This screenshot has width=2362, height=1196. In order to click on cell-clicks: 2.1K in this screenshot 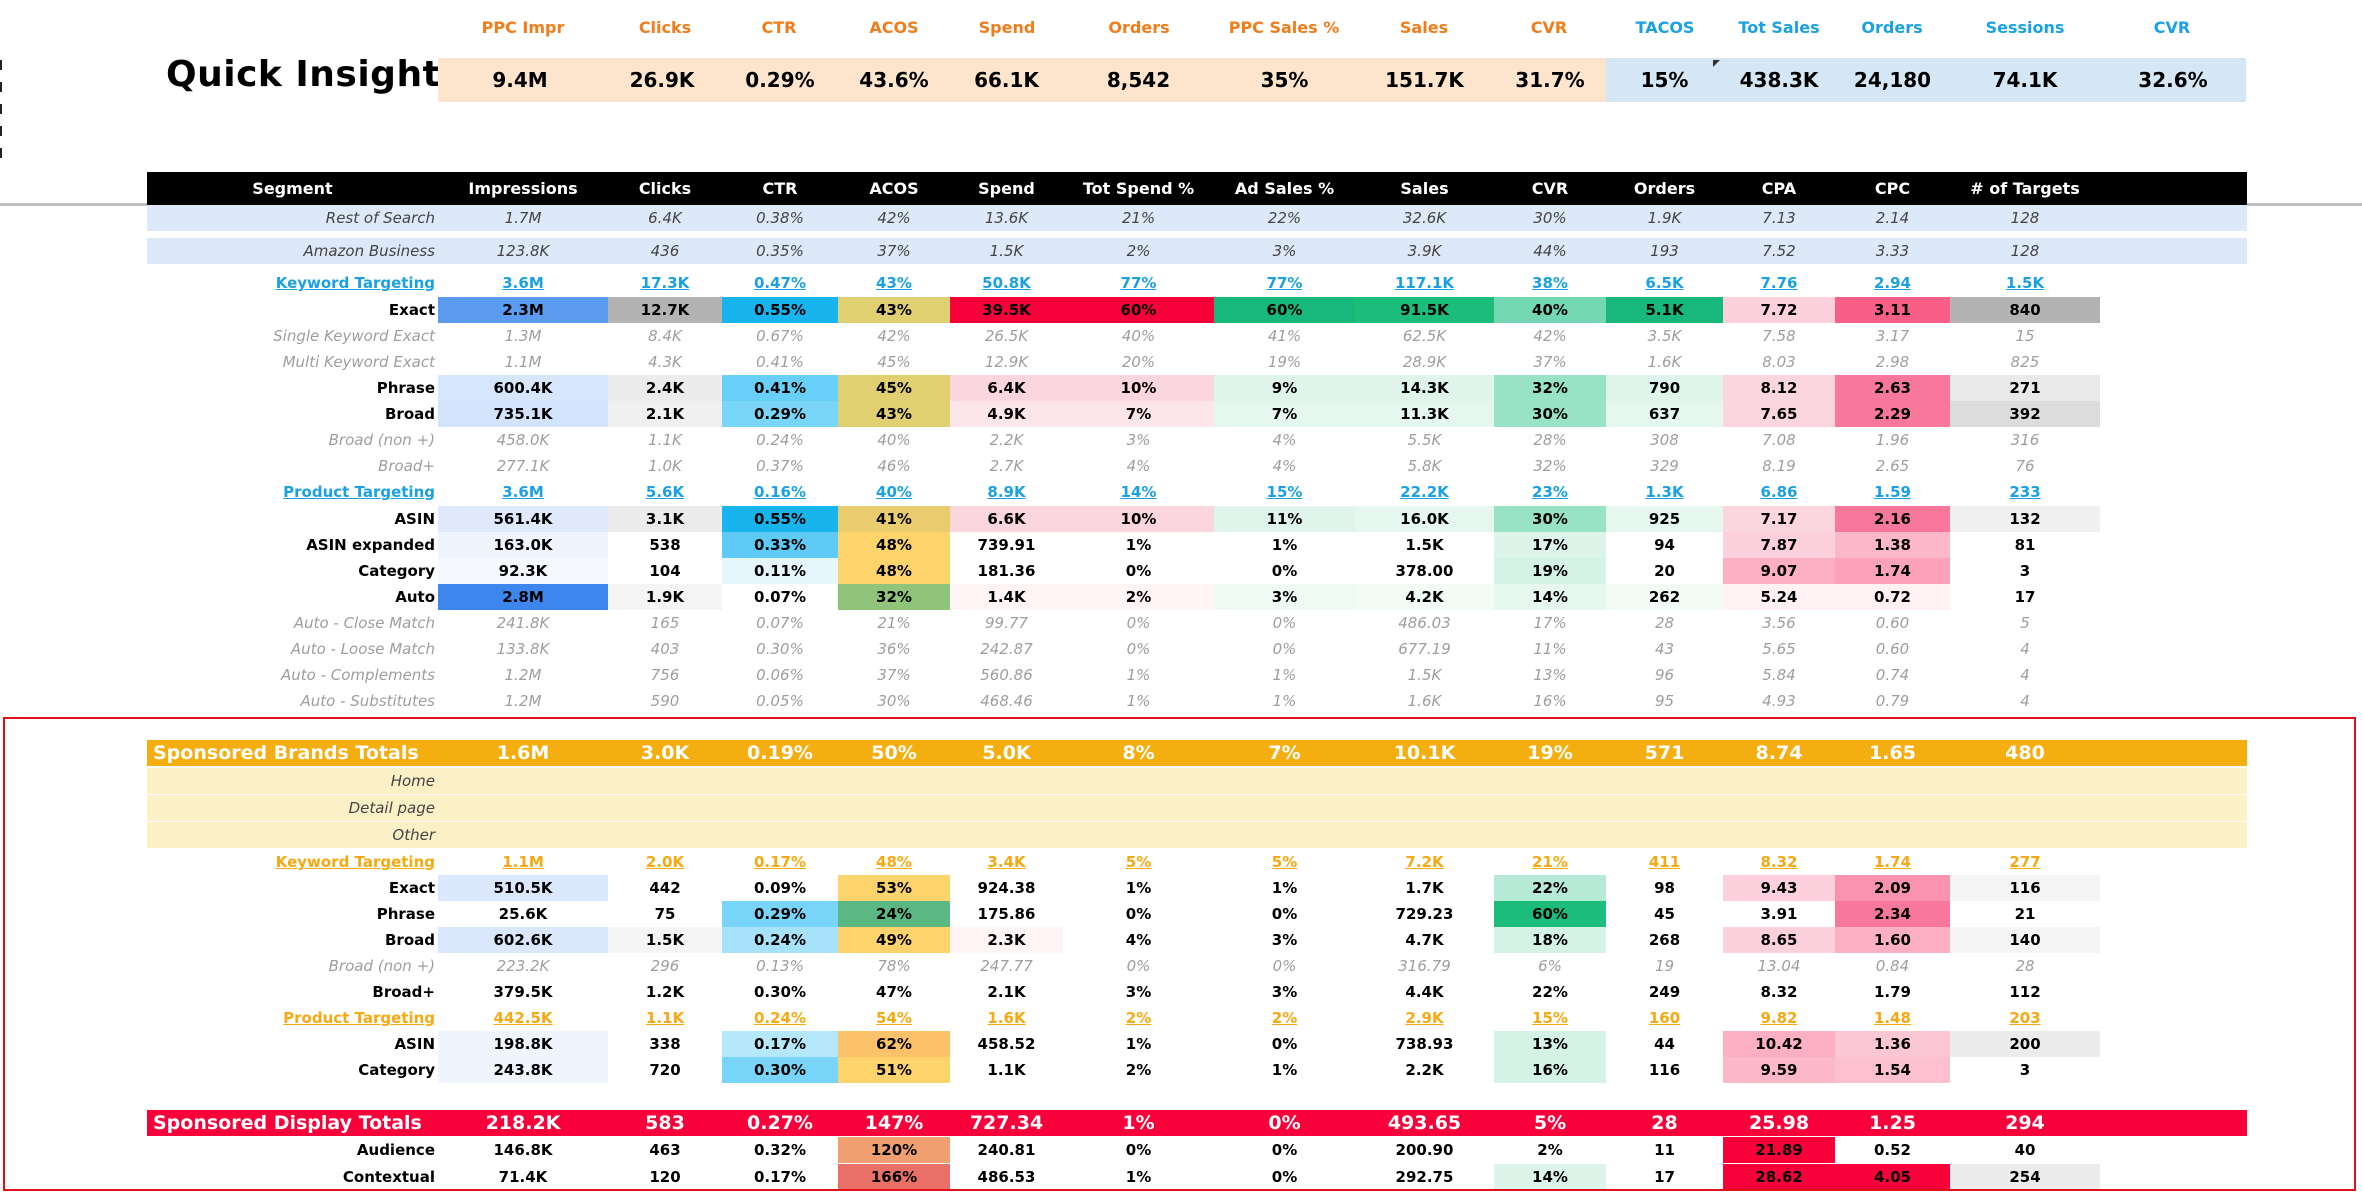, I will do `click(665, 414)`.